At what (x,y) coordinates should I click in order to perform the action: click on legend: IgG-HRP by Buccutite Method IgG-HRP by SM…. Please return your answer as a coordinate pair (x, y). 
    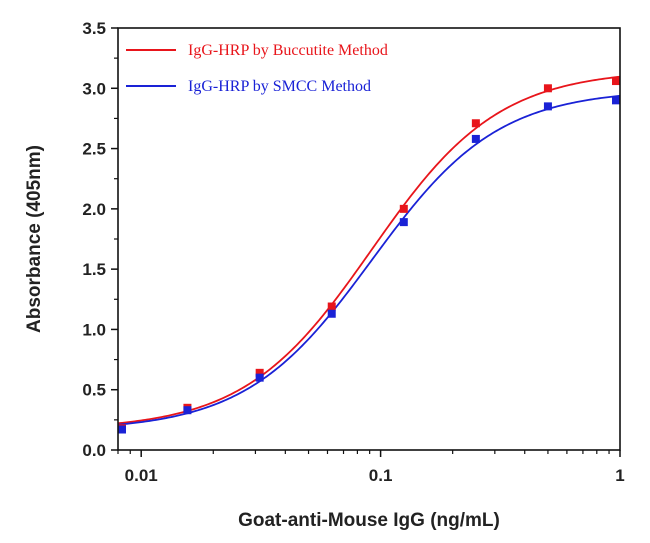
    Looking at the image, I should click on (257, 68).